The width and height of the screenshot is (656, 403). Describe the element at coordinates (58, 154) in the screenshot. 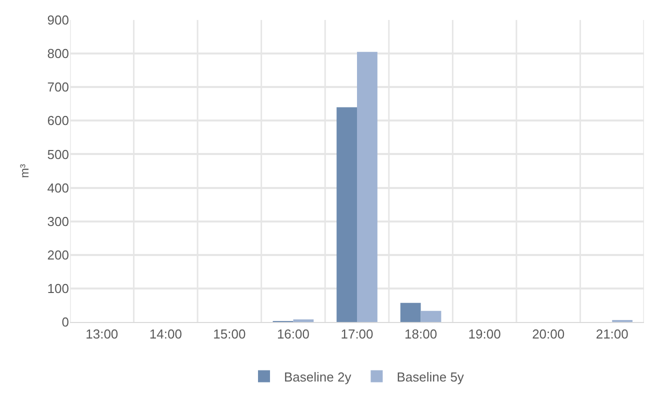

I see `y-tick-label: 500` at that location.